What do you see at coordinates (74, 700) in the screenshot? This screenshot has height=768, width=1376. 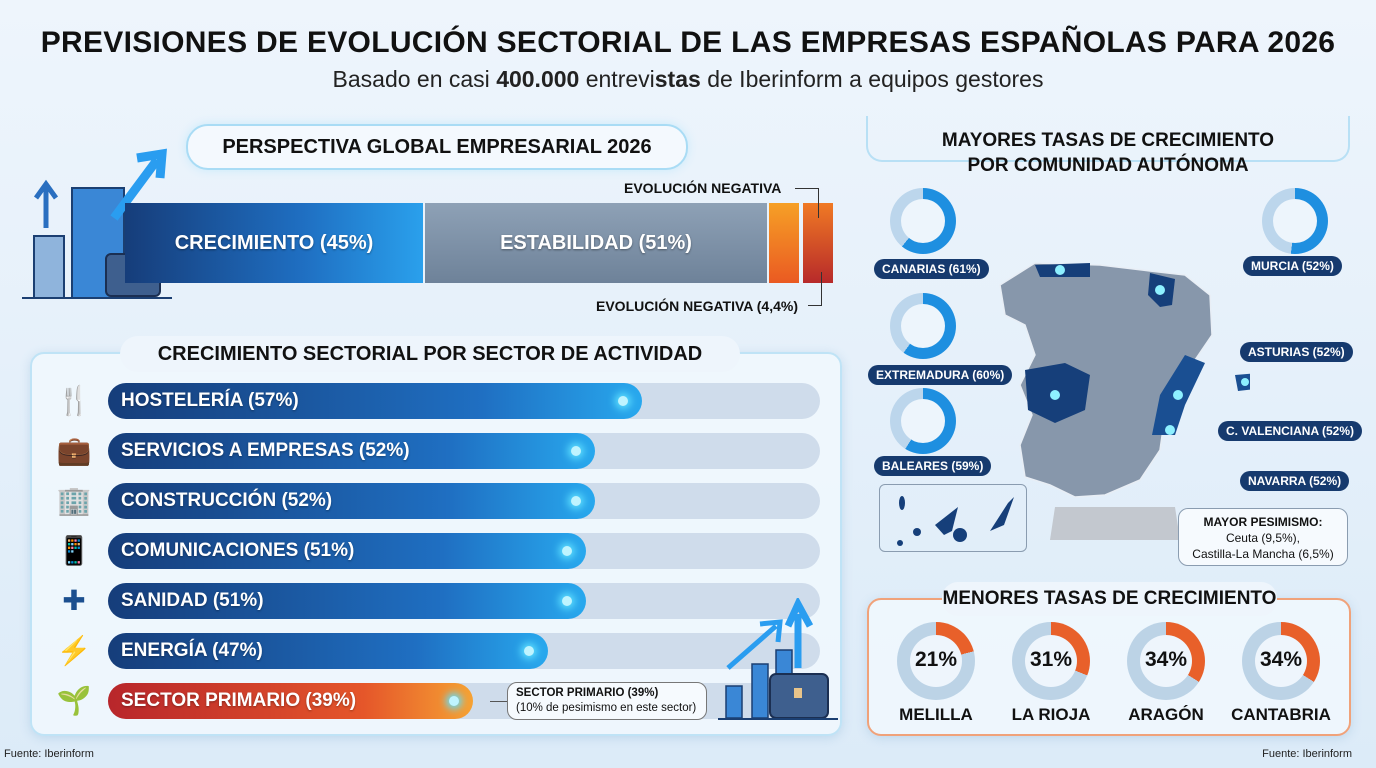 I see `plant-icon: 🌱` at bounding box center [74, 700].